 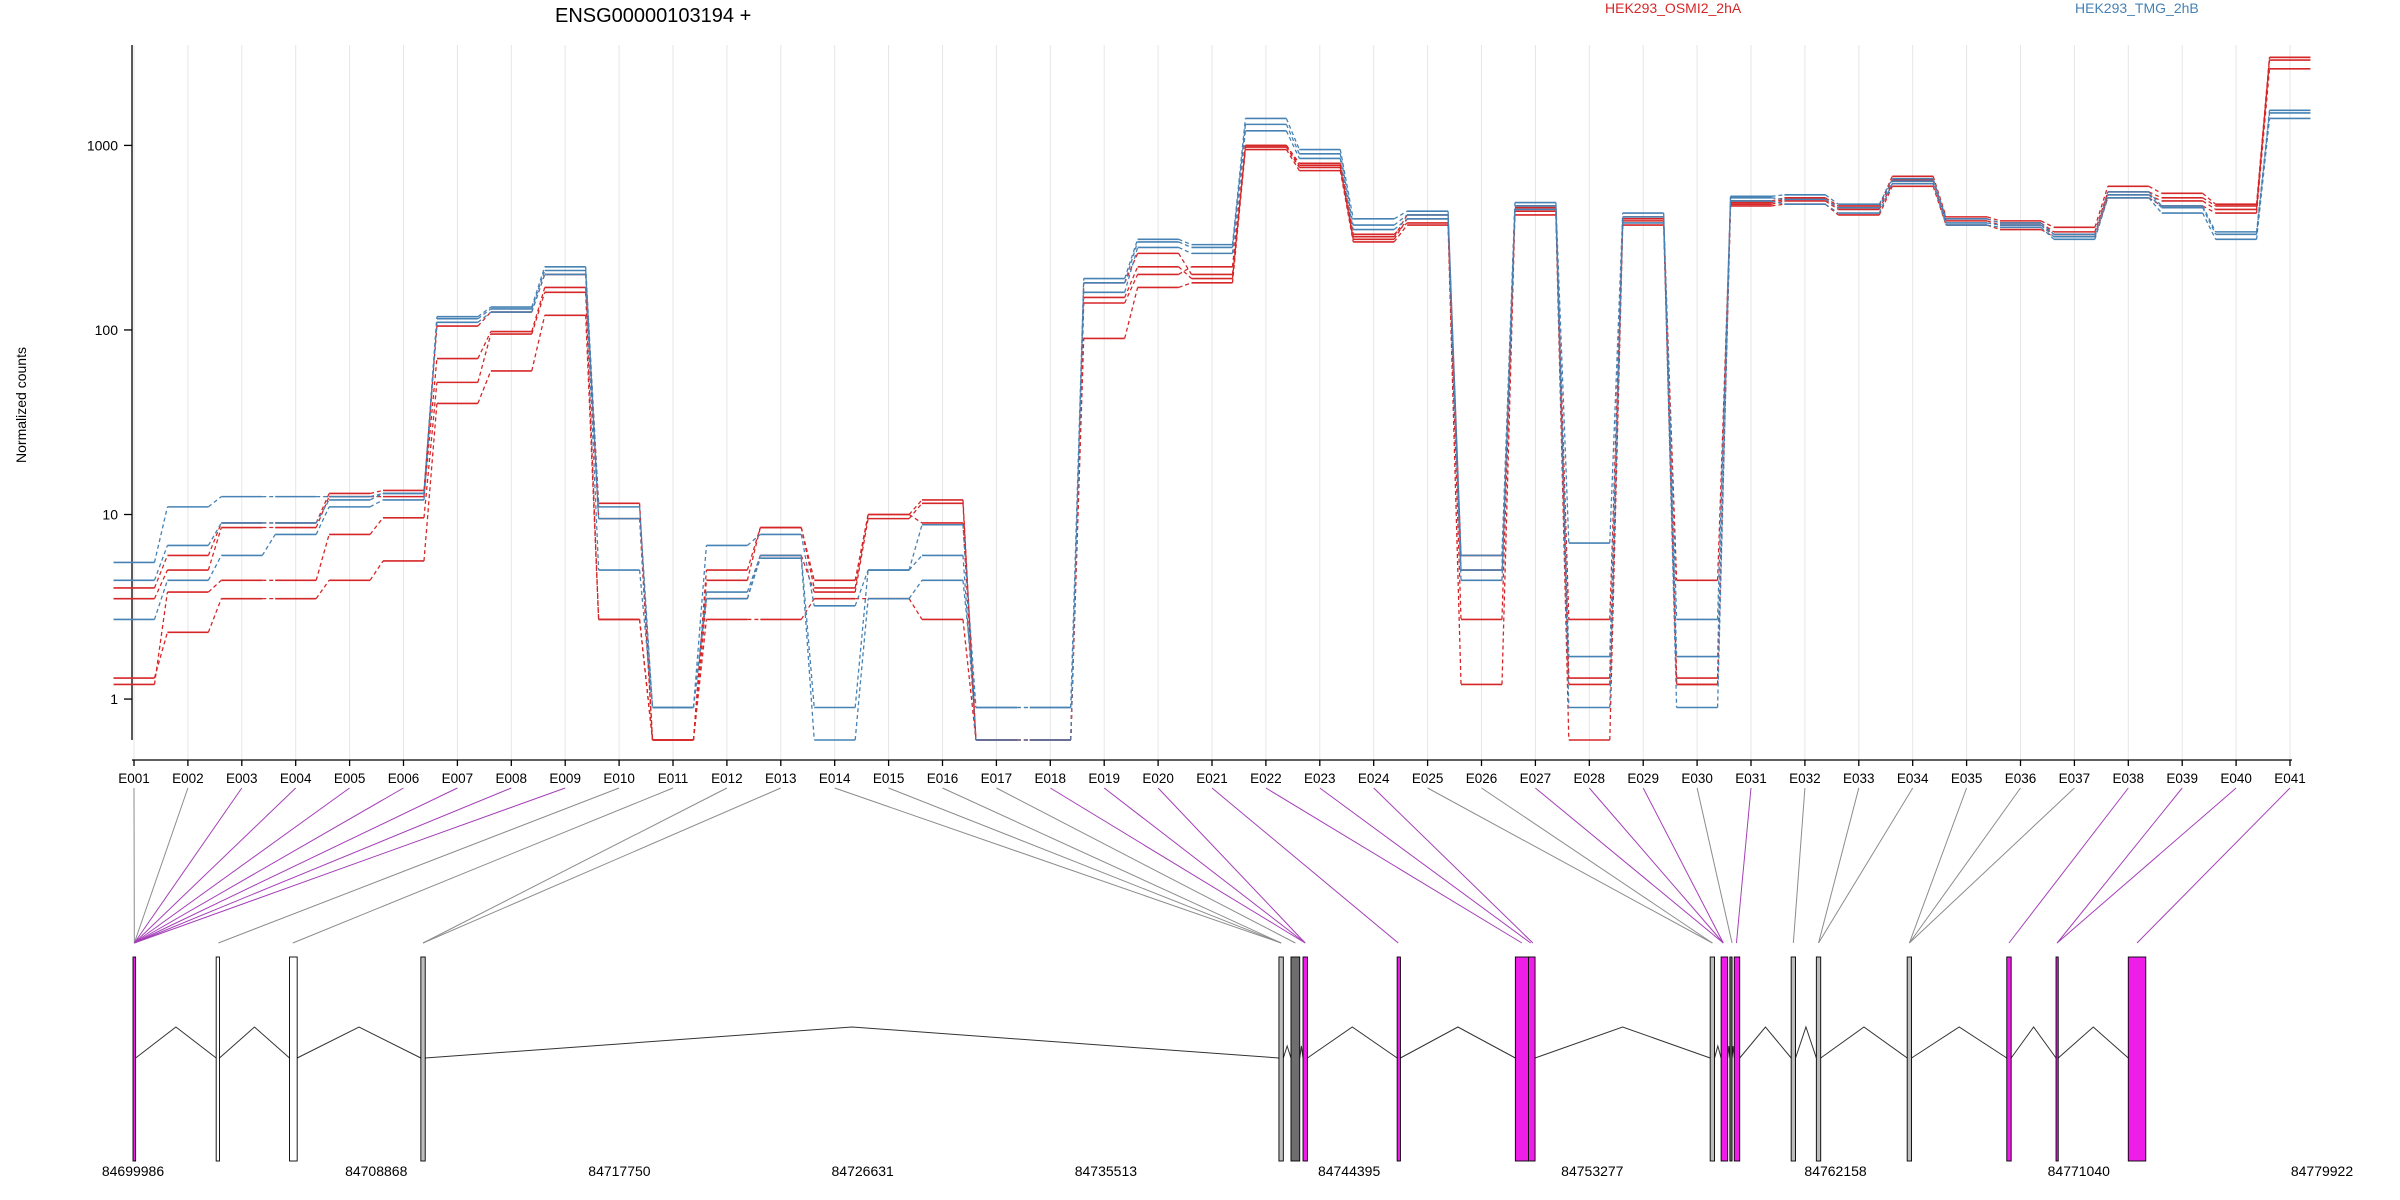 What do you see at coordinates (1859, 778) in the screenshot?
I see `x-tick-label-e033: E033` at bounding box center [1859, 778].